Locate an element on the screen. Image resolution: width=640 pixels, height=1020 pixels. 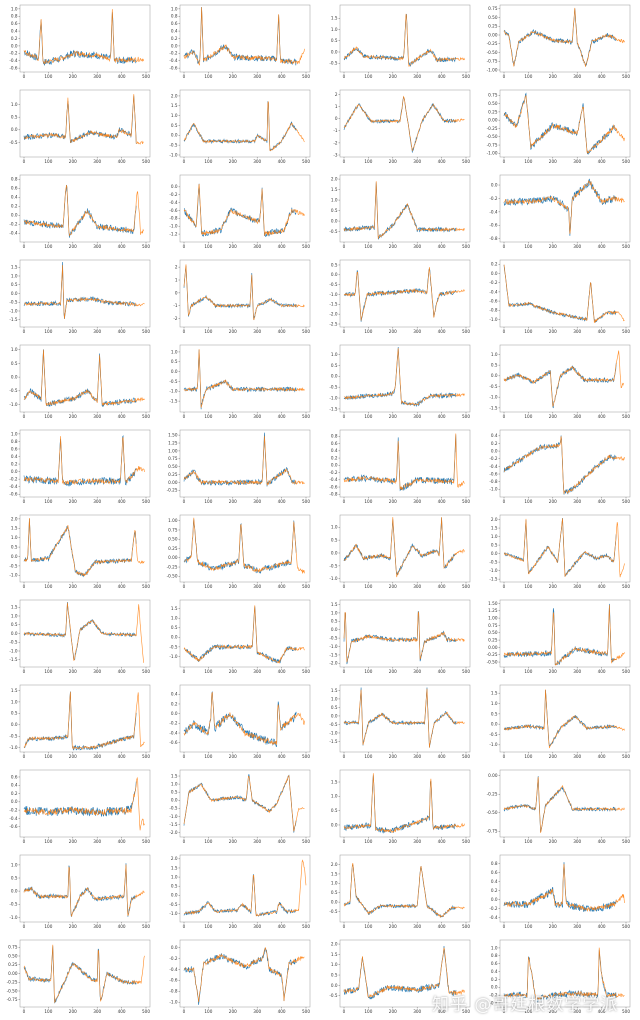
y-tick-label: -2 is located at coordinates (175, 318).